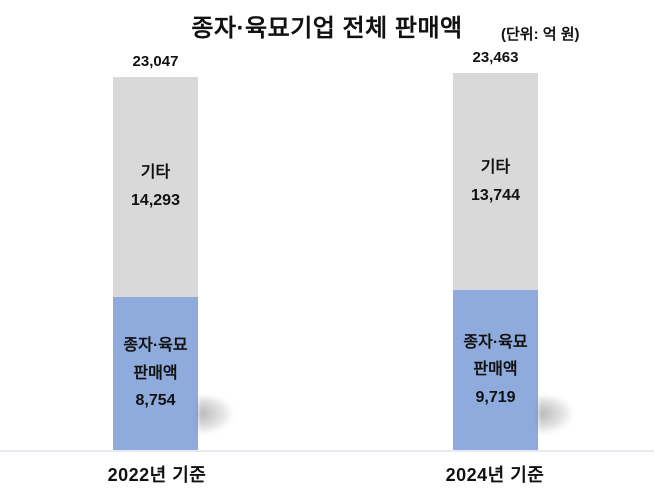  I want to click on segment-seed-value: 8,754, so click(155, 401).